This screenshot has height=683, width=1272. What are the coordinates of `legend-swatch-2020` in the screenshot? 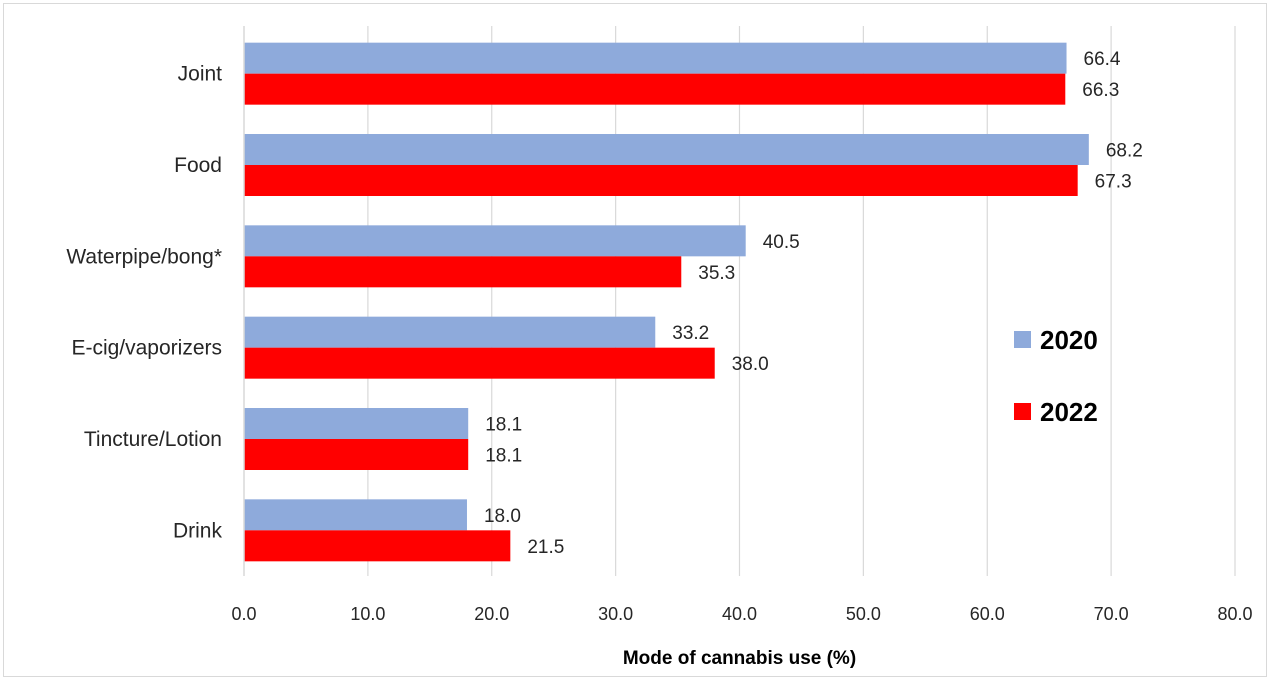 It's located at (1022, 339).